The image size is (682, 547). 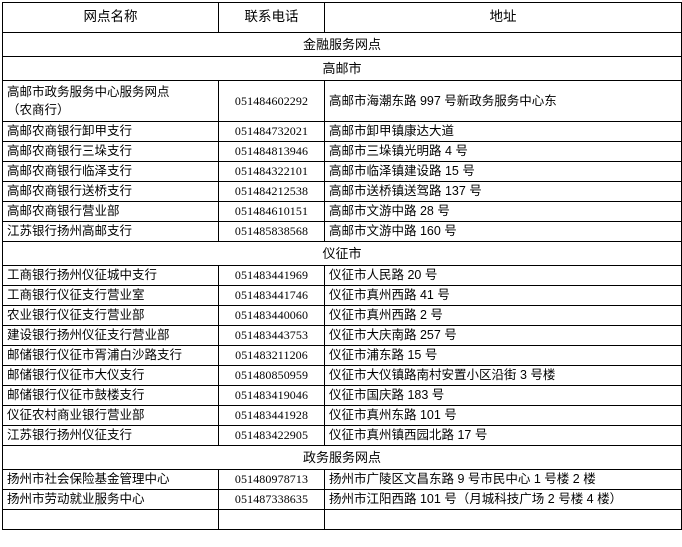 I want to click on subsection-header-row: 高邮市, so click(x=342, y=68).